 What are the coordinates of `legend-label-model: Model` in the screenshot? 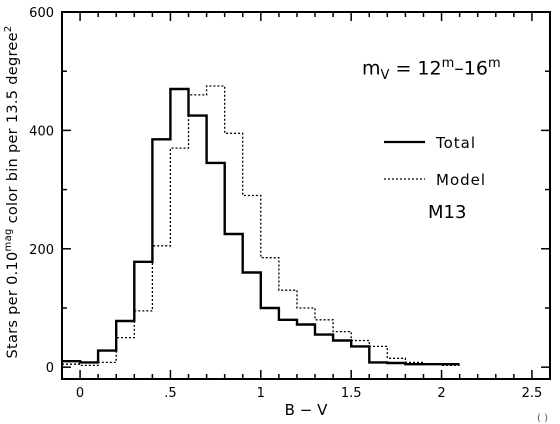 It's located at (461, 180).